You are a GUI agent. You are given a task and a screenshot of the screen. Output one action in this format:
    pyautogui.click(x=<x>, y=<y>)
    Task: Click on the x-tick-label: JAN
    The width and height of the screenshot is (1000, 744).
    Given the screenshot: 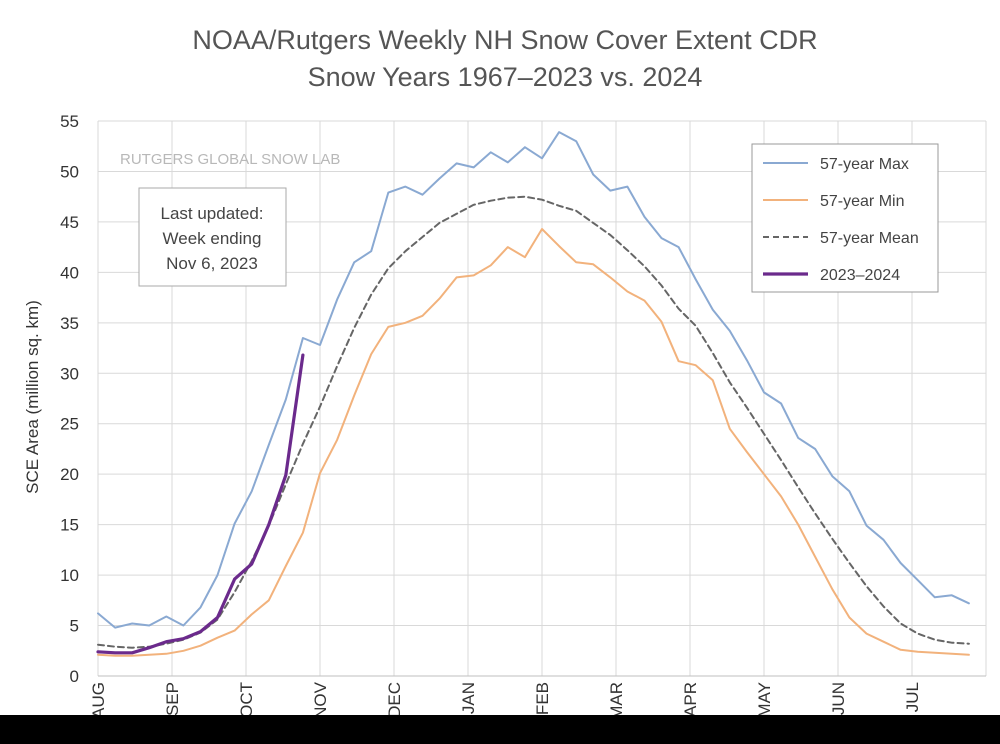 What is the action you would take?
    pyautogui.click(x=468, y=698)
    